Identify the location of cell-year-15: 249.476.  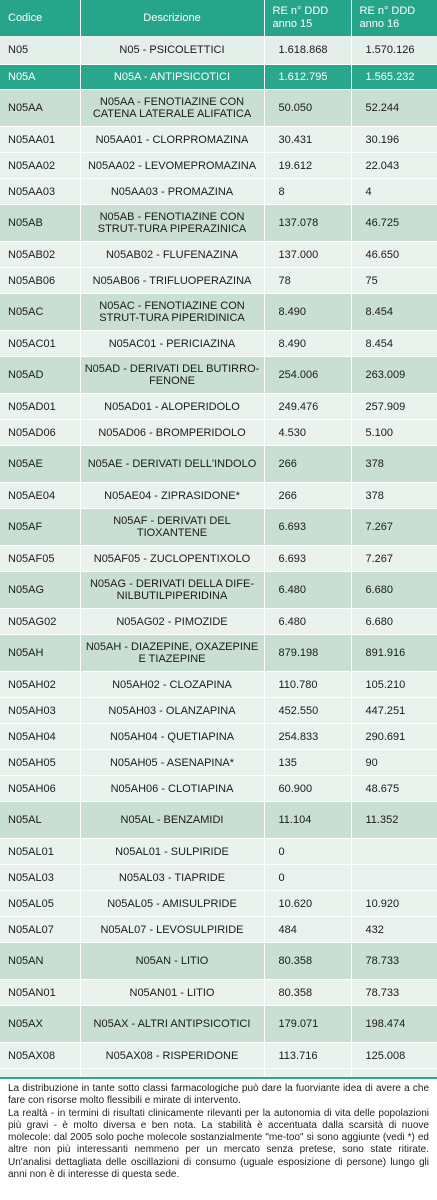
(308, 406).